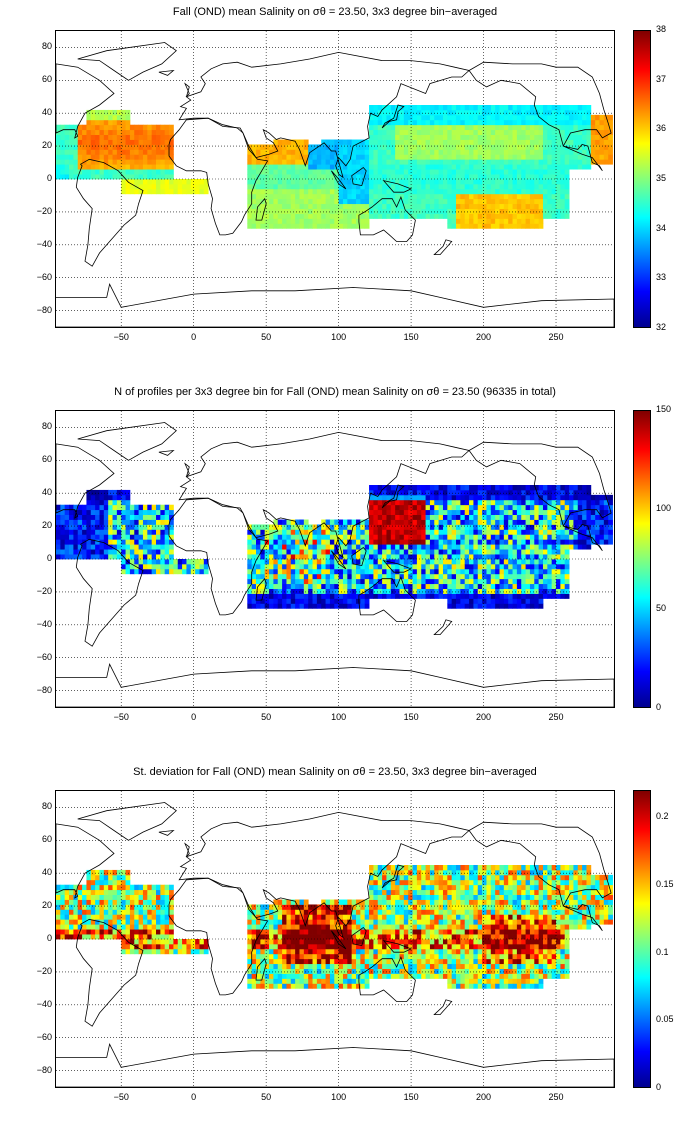 This screenshot has height=1140, width=696. What do you see at coordinates (187, 90) in the screenshot?
I see `coastline` at bounding box center [187, 90].